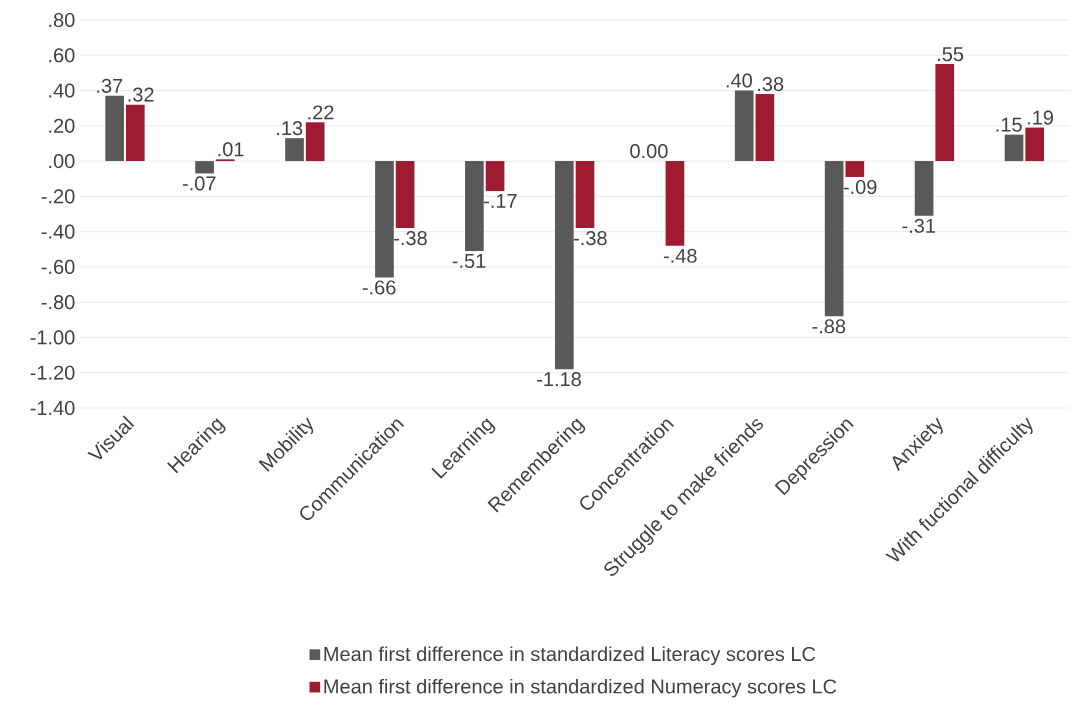 The image size is (1076, 722). What do you see at coordinates (58, 302) in the screenshot?
I see `y-tick-label: -.80` at bounding box center [58, 302].